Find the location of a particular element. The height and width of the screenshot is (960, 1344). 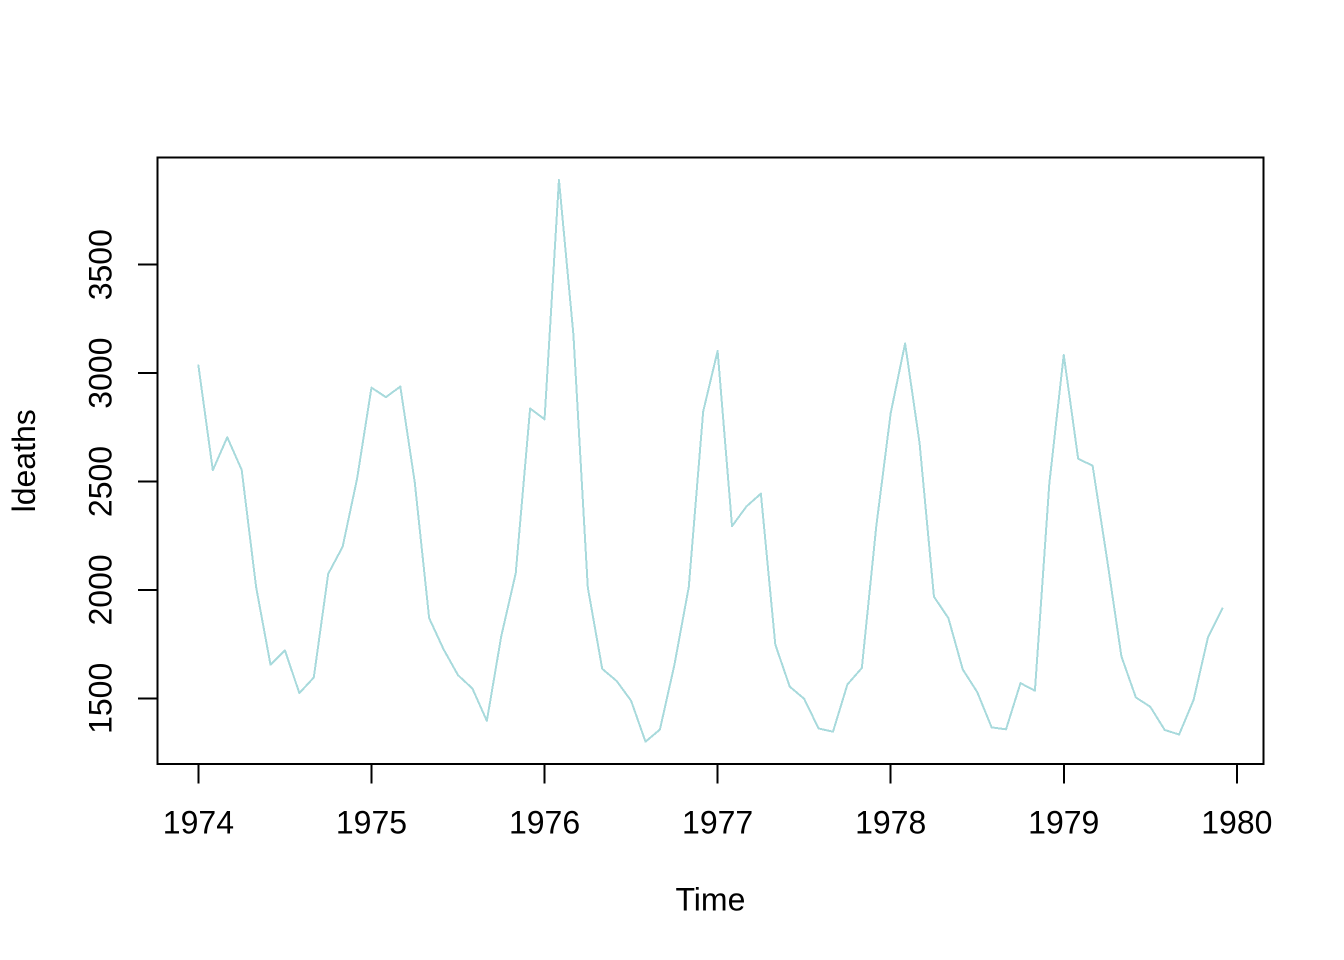

svg-text: 3500 is located at coordinates (101, 264).